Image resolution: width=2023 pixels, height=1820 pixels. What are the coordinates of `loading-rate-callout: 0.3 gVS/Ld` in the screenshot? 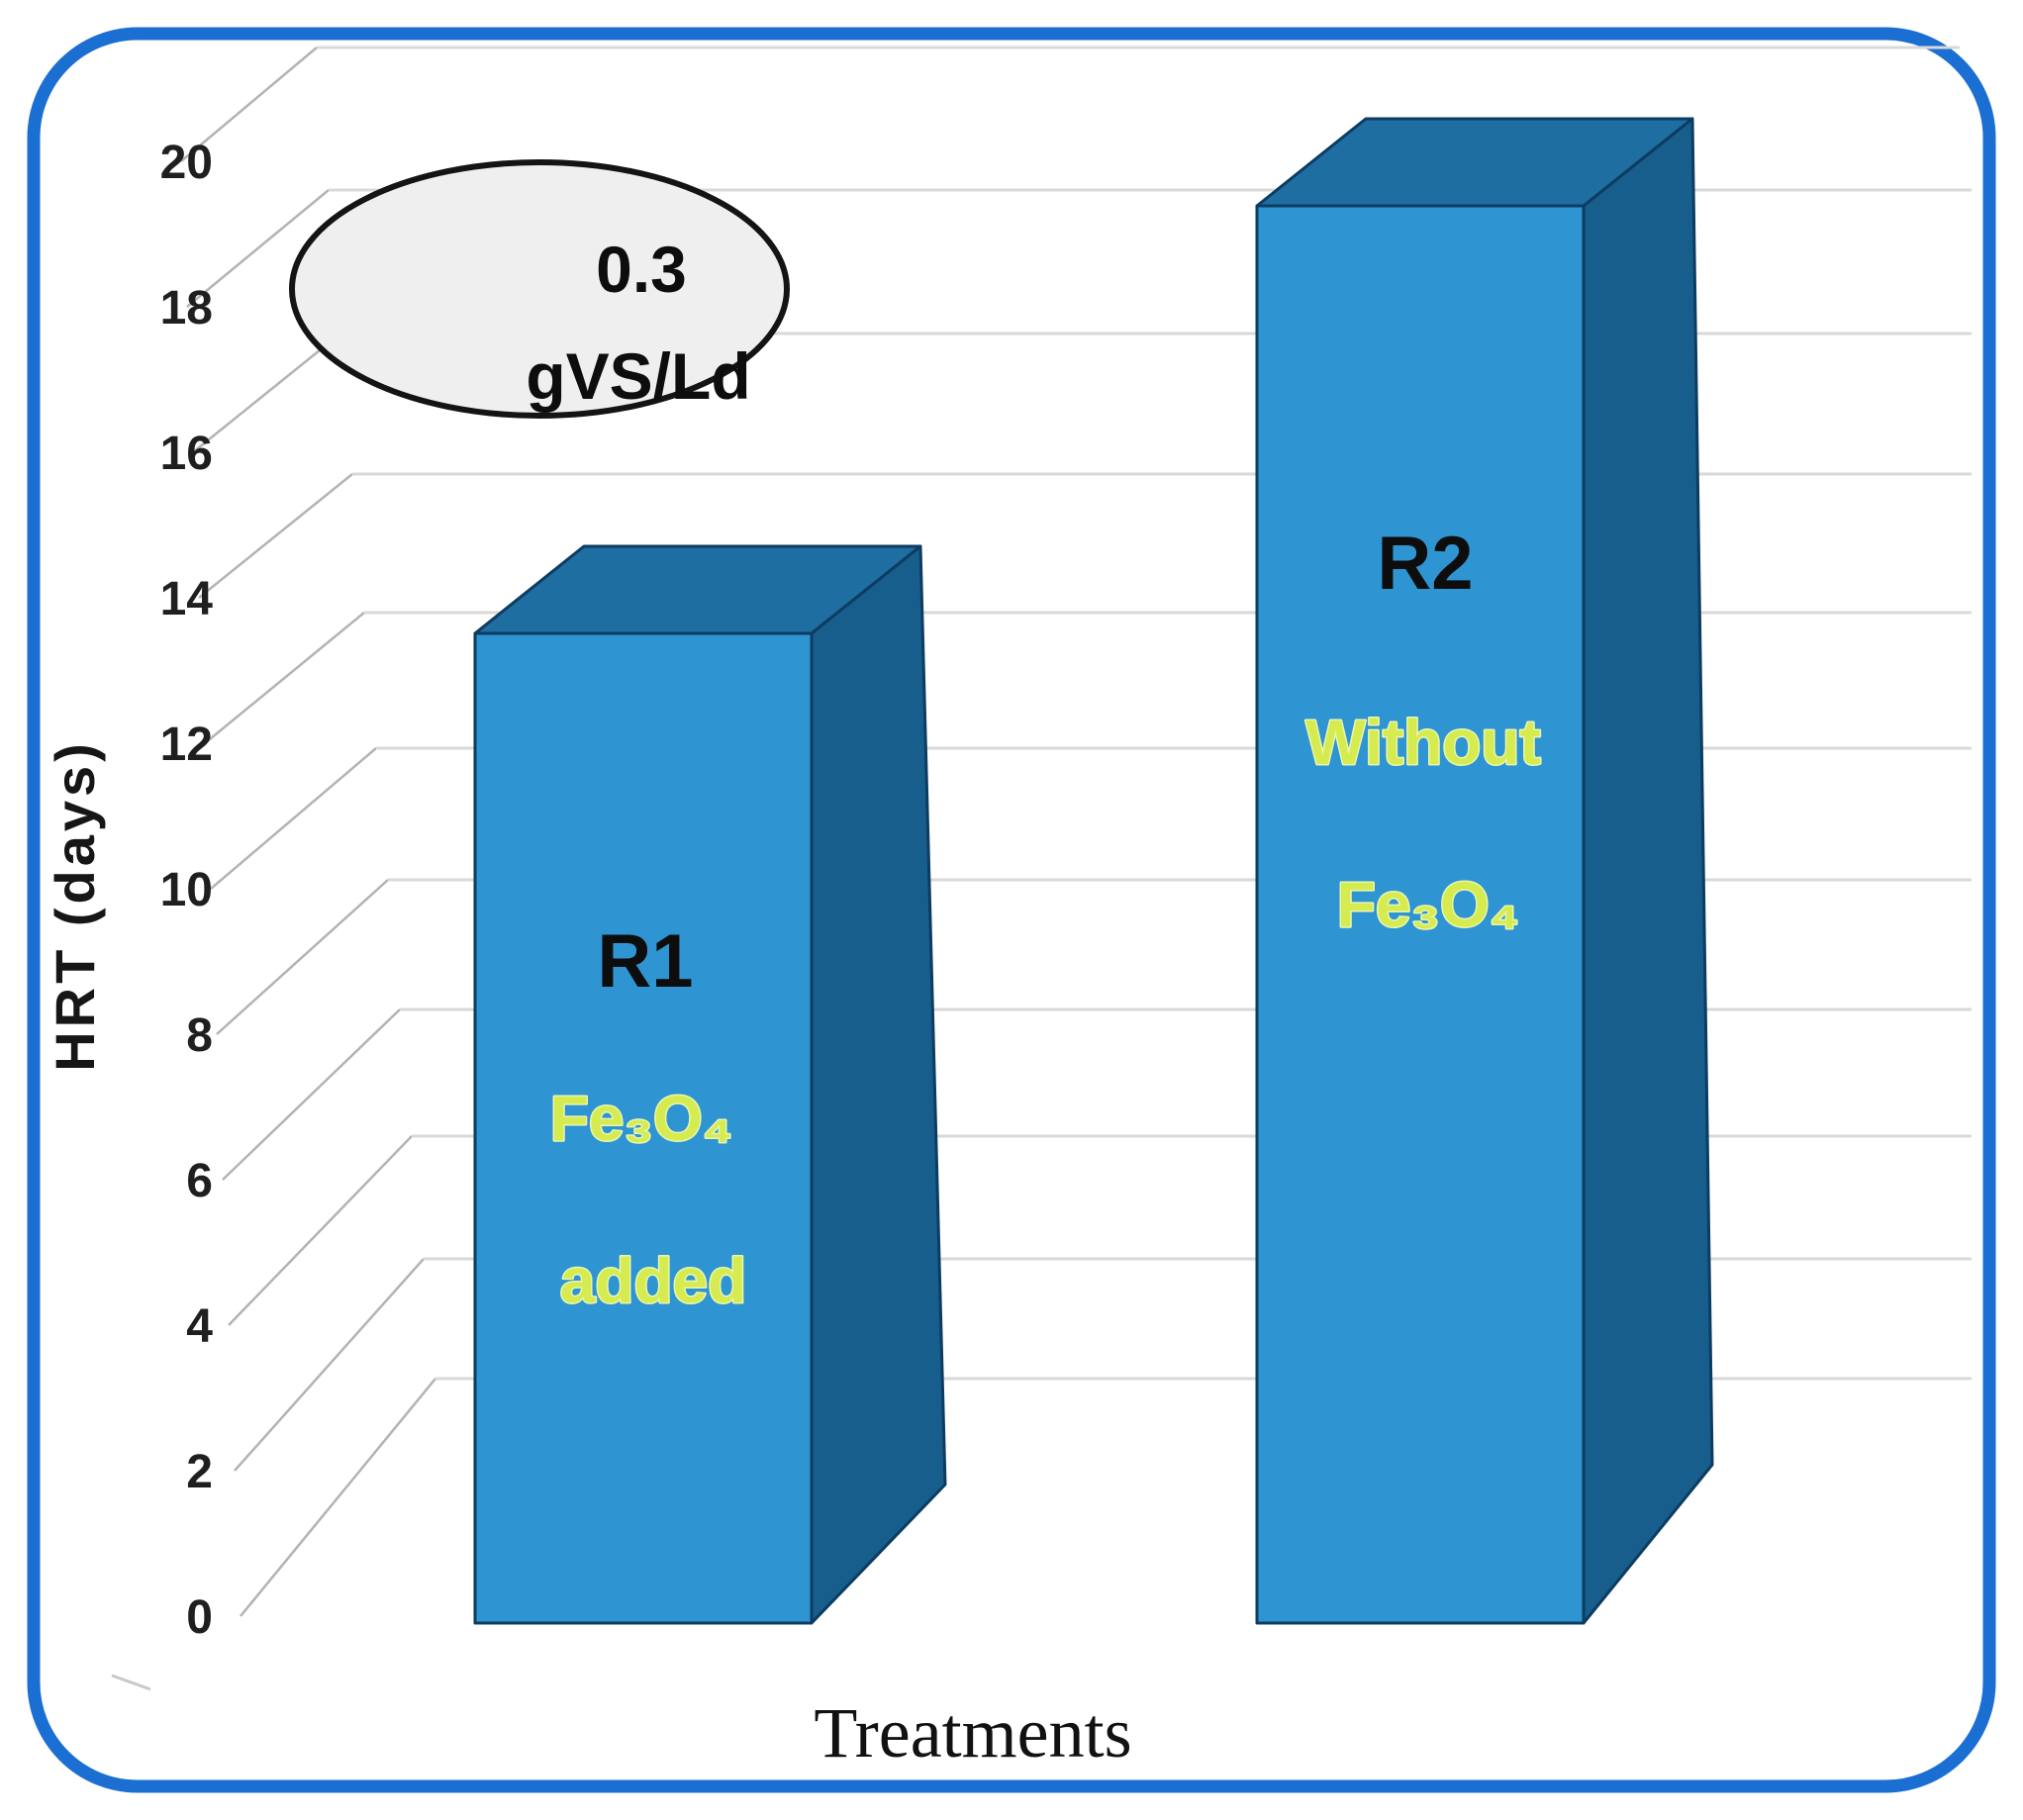 It's located at (539, 289).